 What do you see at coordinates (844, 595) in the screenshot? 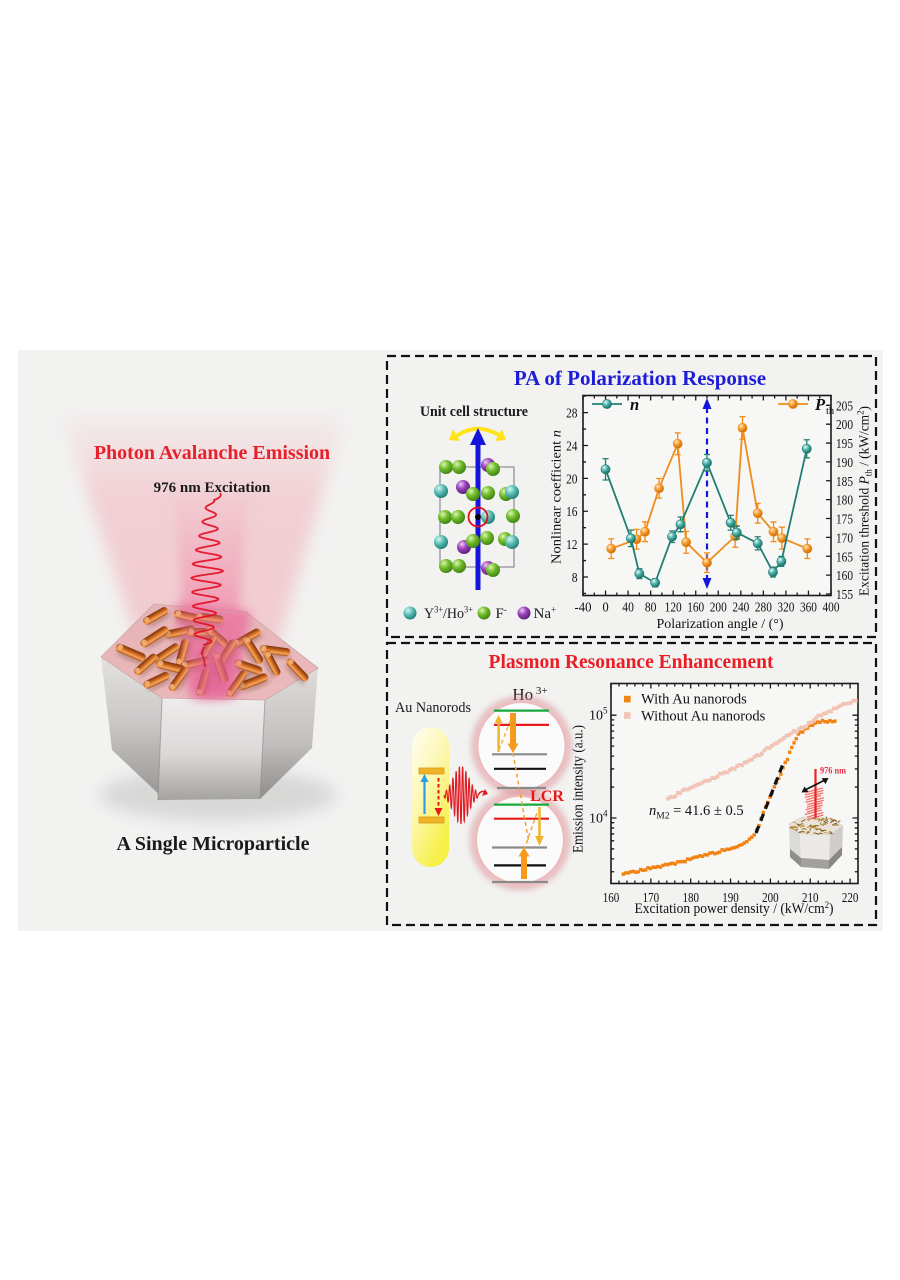
I see `svg-text: 155` at bounding box center [844, 595].